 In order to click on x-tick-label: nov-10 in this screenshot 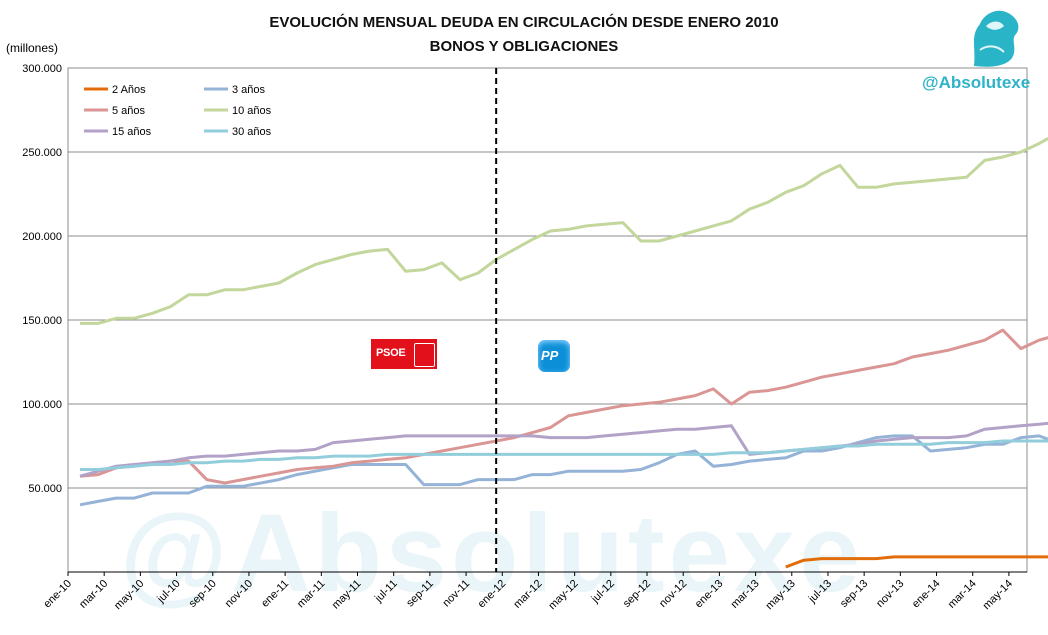, I will do `click(239, 594)`.